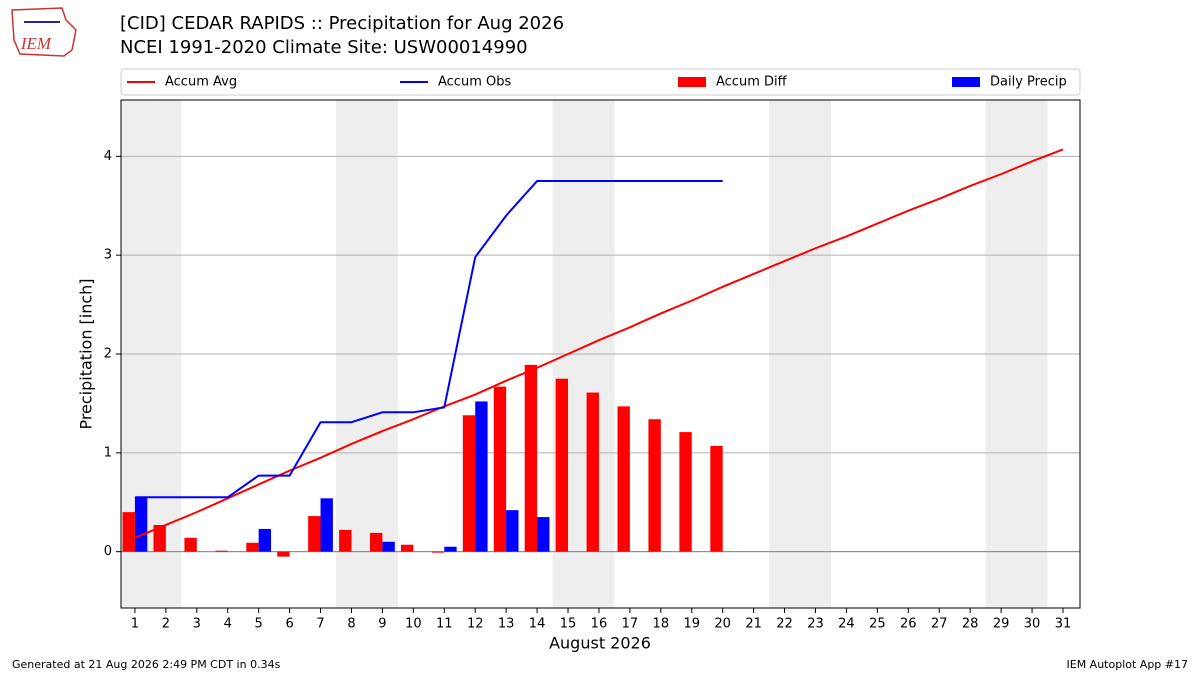  Describe the element at coordinates (320, 624) in the screenshot. I see `x-tick-label: 7` at that location.